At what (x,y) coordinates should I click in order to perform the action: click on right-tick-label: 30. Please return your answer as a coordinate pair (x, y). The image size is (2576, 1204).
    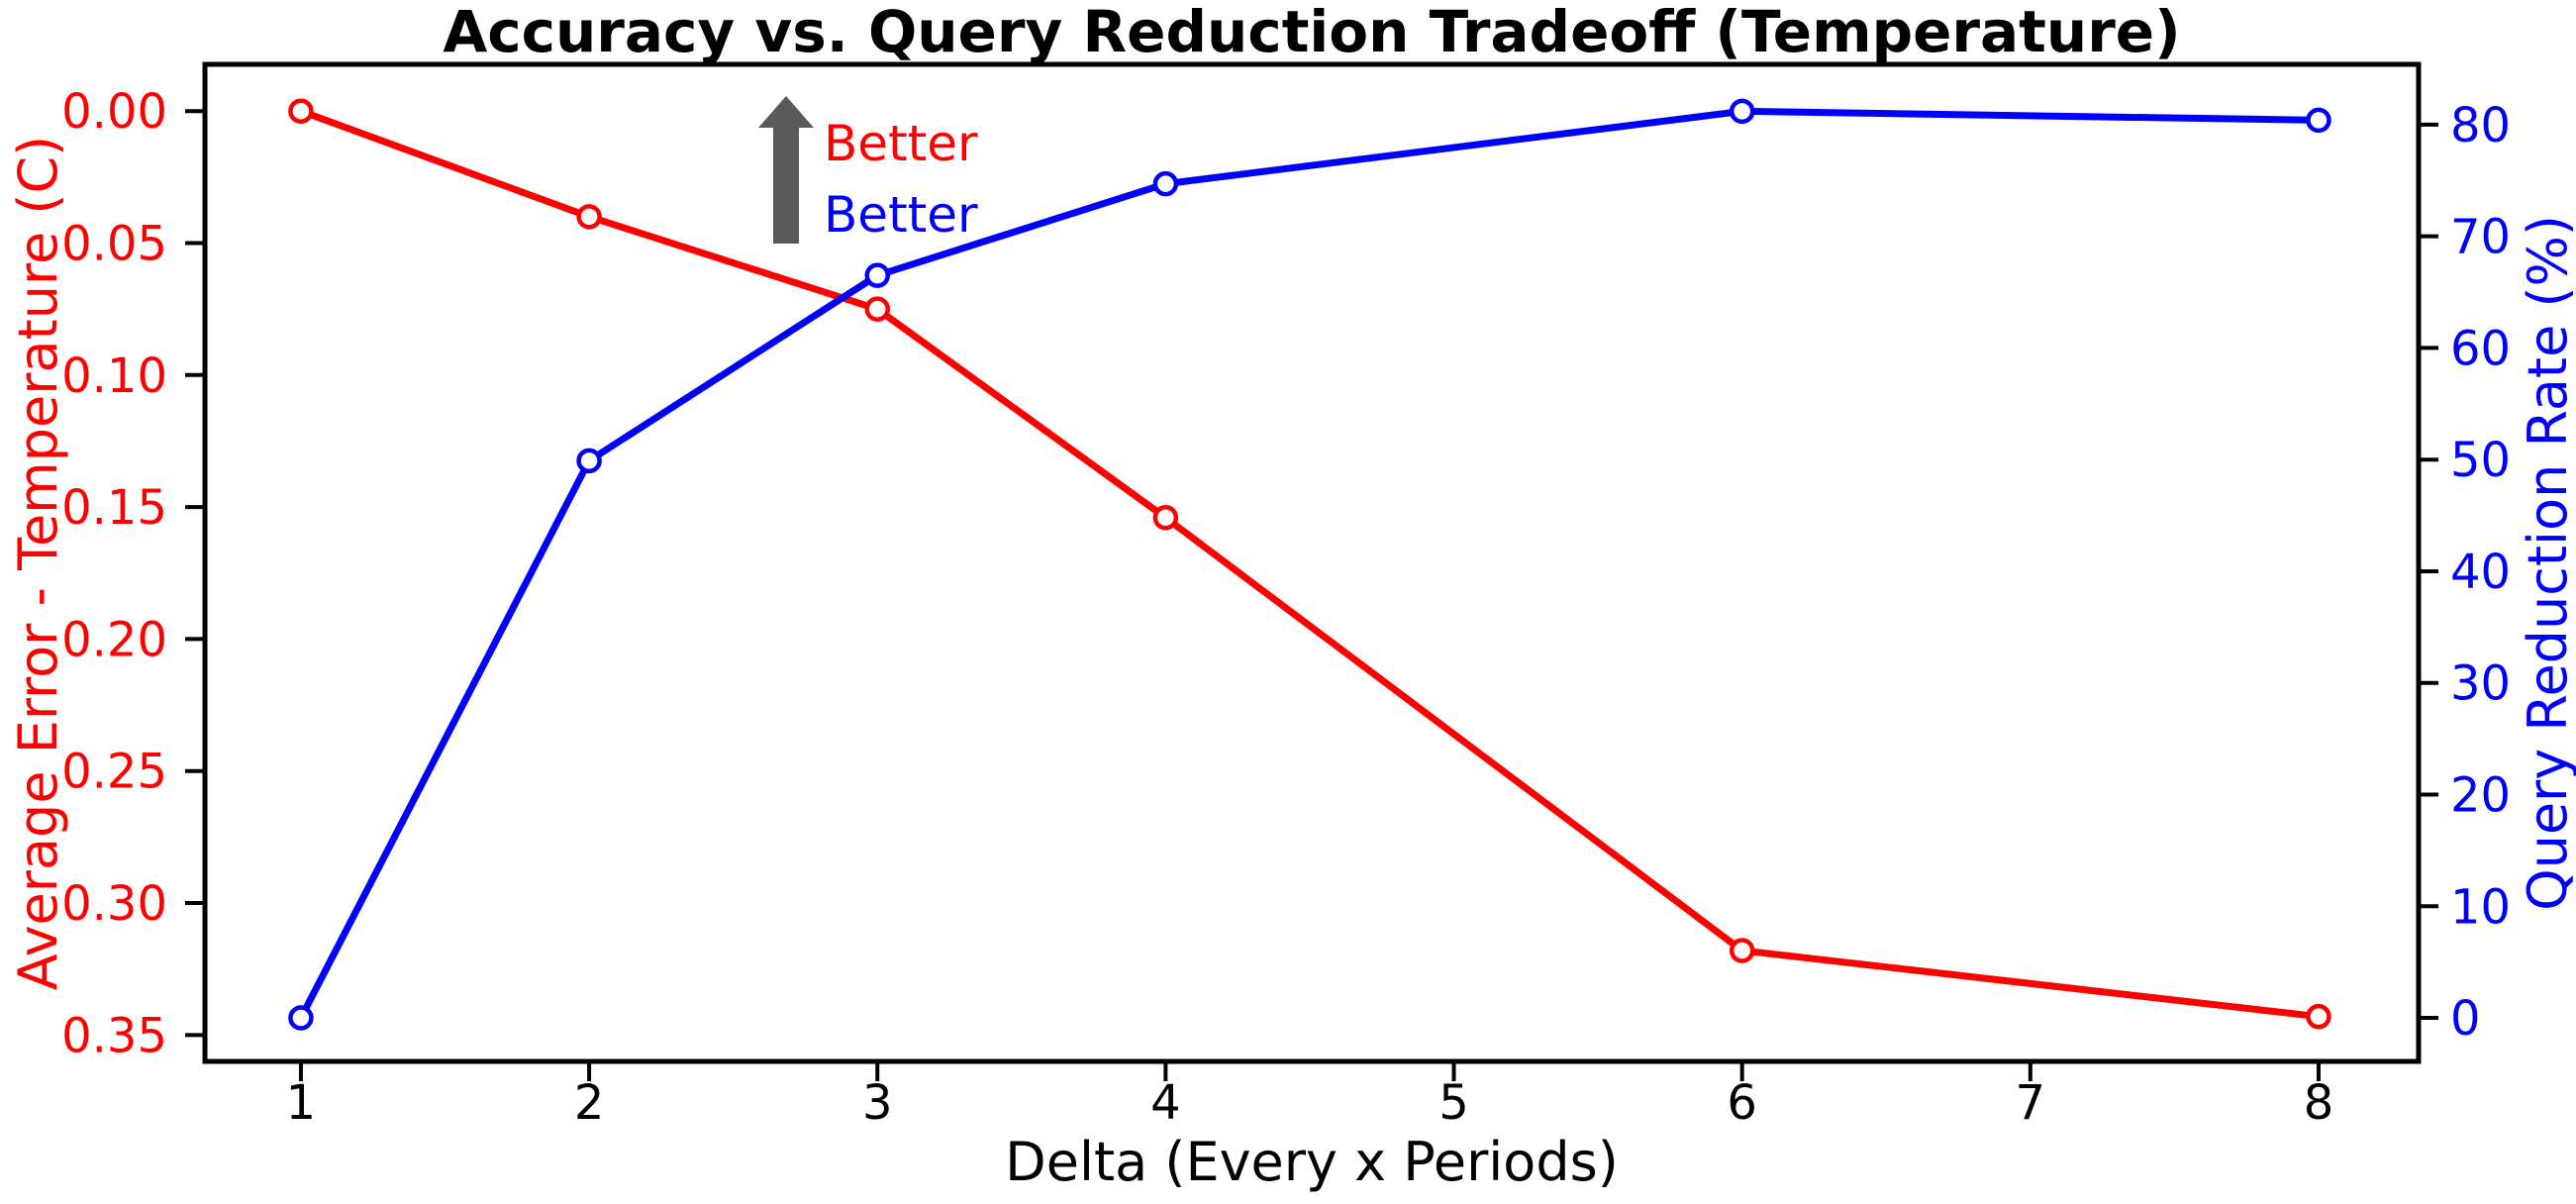
    Looking at the image, I should click on (2481, 684).